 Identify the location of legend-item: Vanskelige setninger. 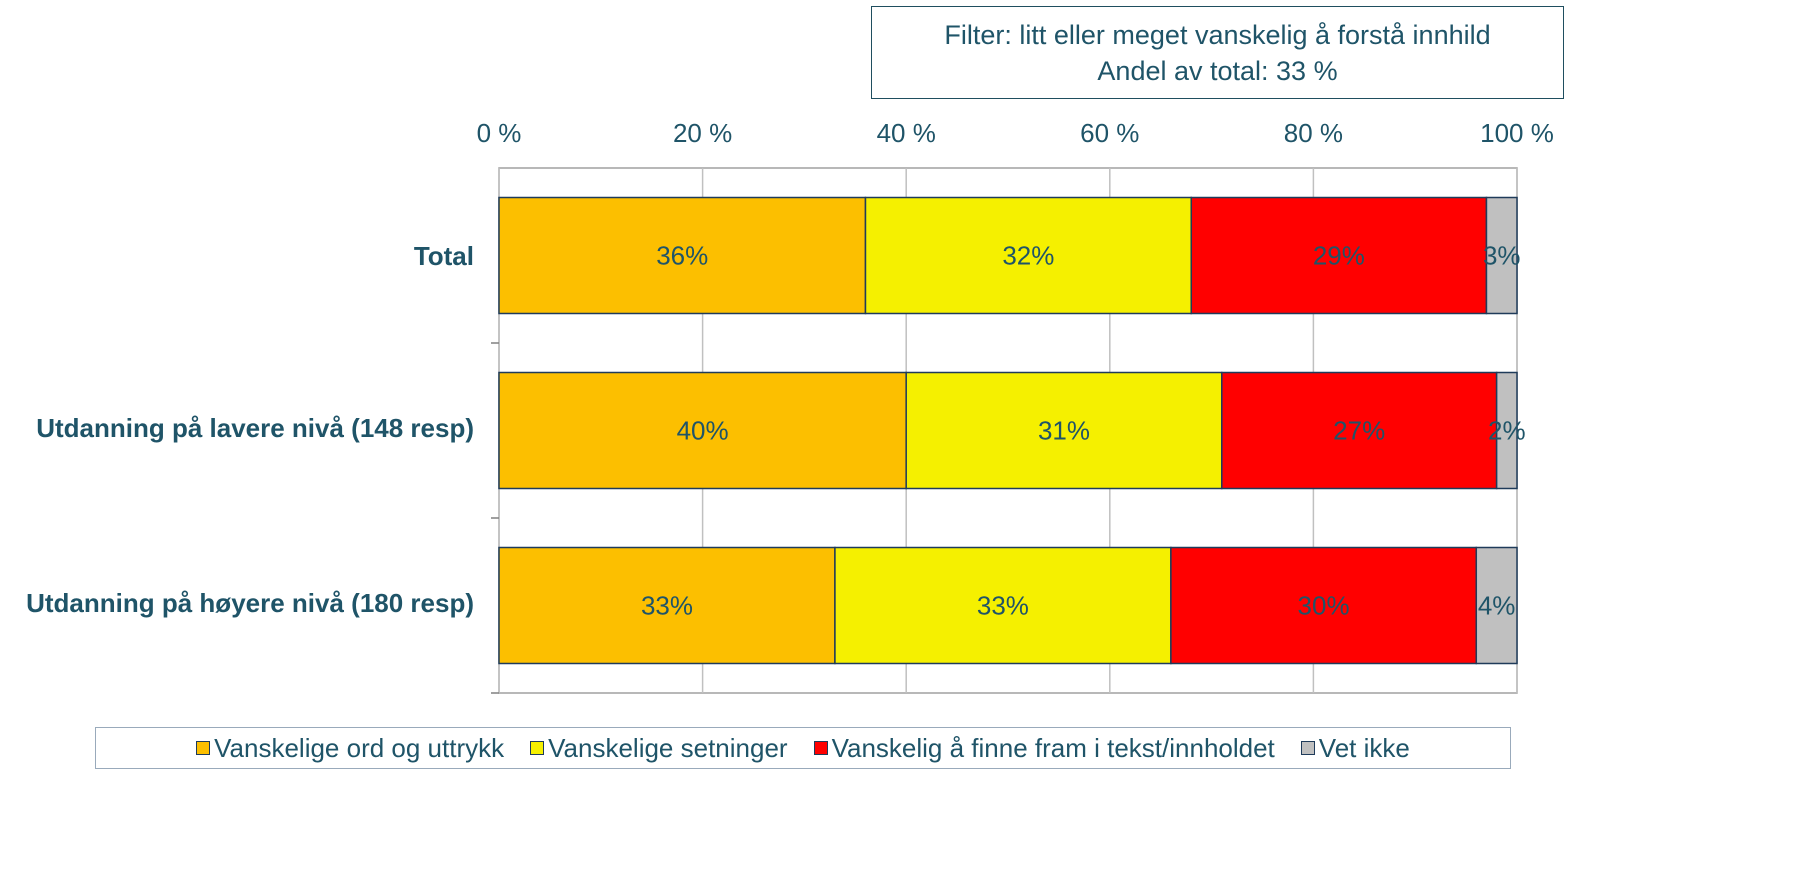
(659, 748).